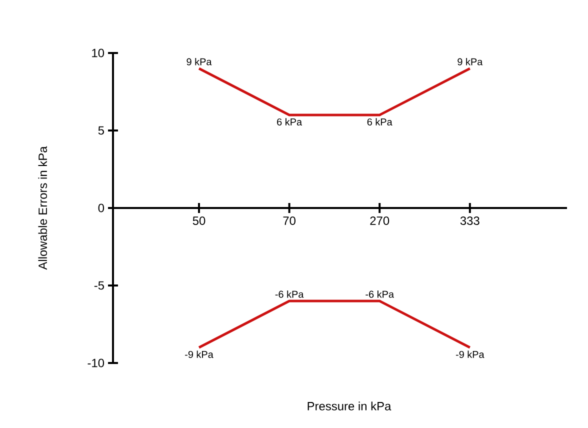 The height and width of the screenshot is (428, 588). Describe the element at coordinates (98, 53) in the screenshot. I see `y-tick-label: 10` at that location.